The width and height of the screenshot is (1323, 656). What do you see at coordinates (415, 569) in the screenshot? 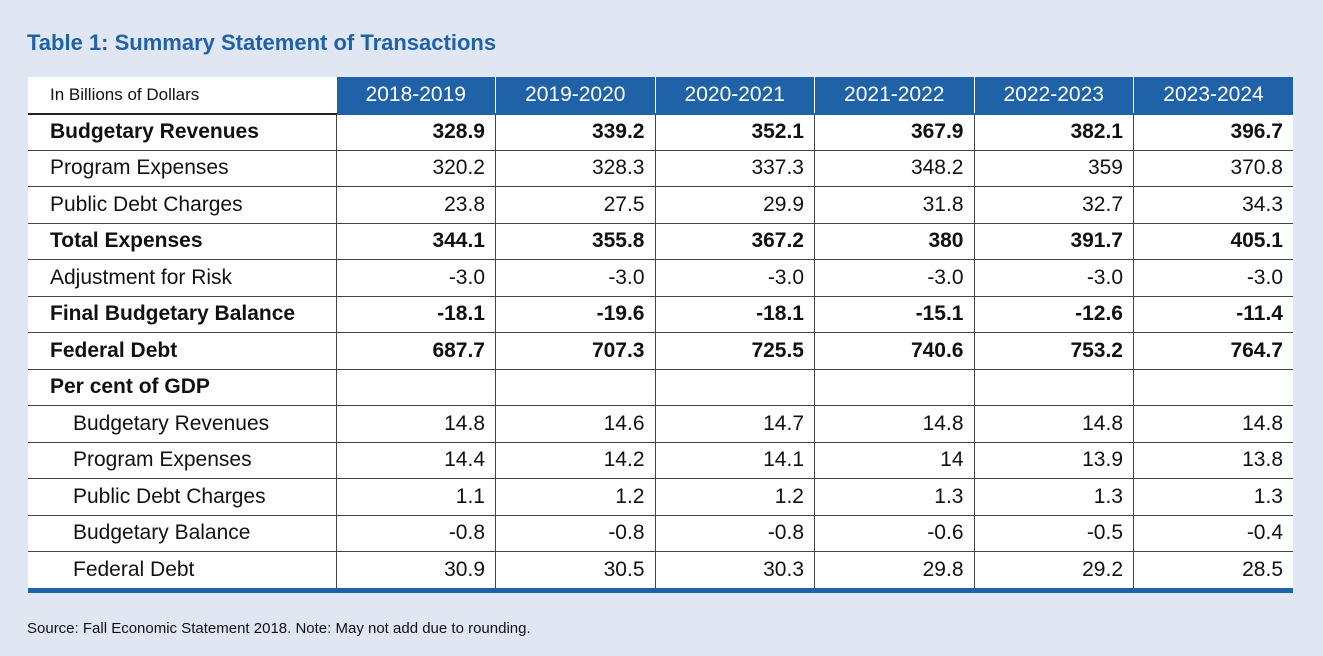
I see `table-cell: 30.9` at bounding box center [415, 569].